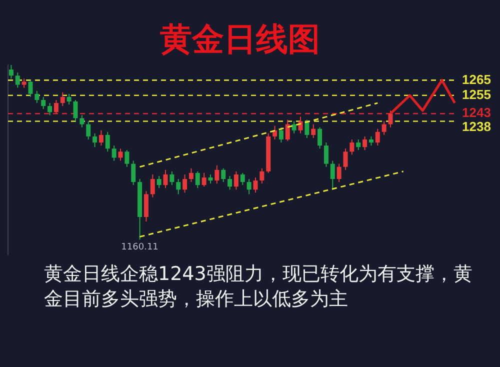  Describe the element at coordinates (240, 39) in the screenshot. I see `chart-title: 黄金日线图` at that location.